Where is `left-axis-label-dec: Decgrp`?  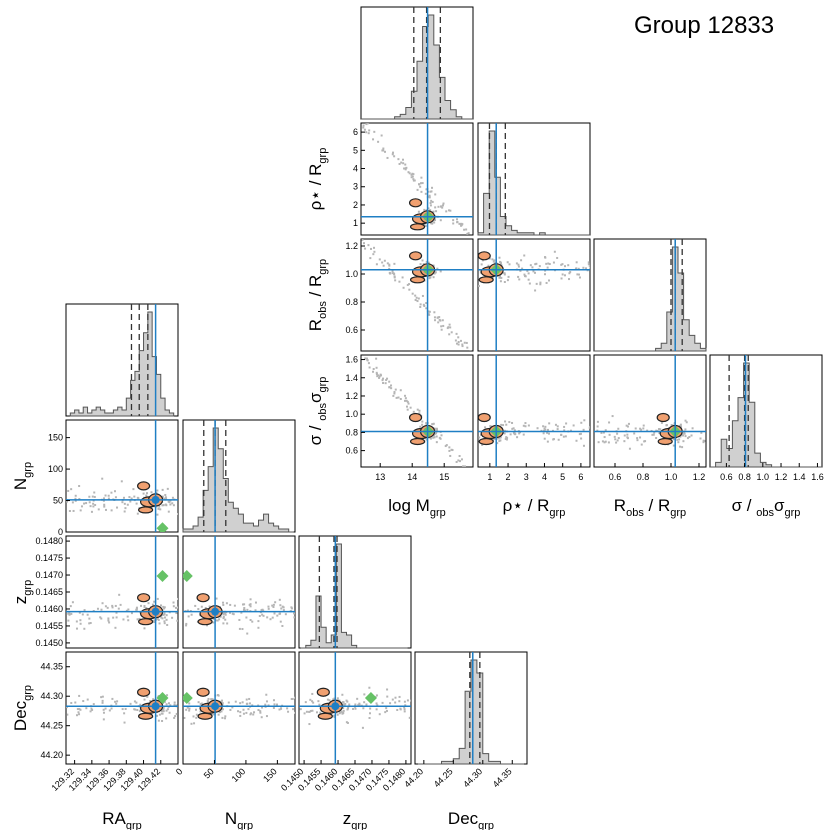 left-axis-label-dec: Decgrp is located at coordinates (471, 819).